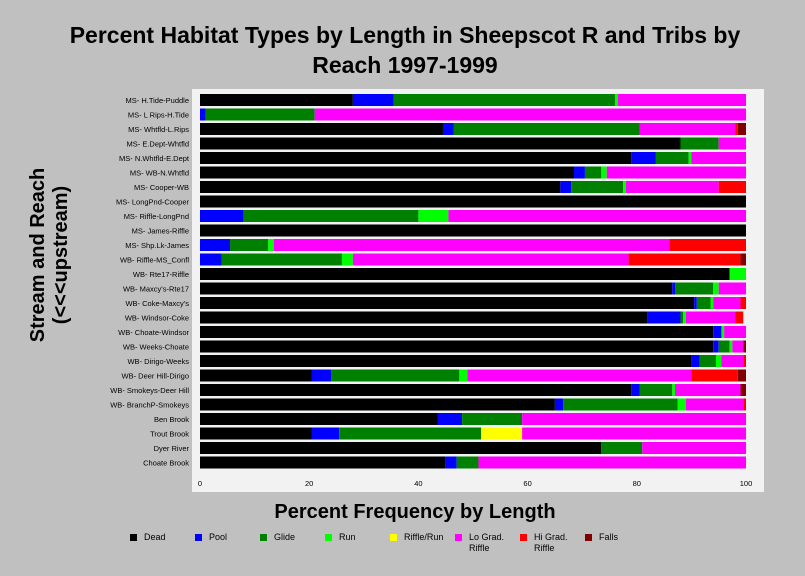 The width and height of the screenshot is (805, 576). What do you see at coordinates (158, 100) in the screenshot?
I see `category-label: MS- H.Tide-Puddle` at bounding box center [158, 100].